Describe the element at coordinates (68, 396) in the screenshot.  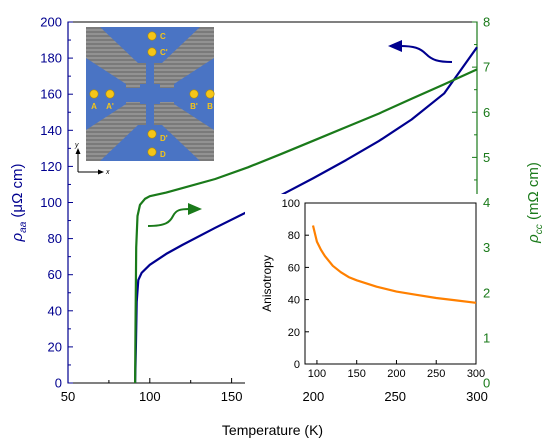
I see `x-tick-label: 50` at that location.